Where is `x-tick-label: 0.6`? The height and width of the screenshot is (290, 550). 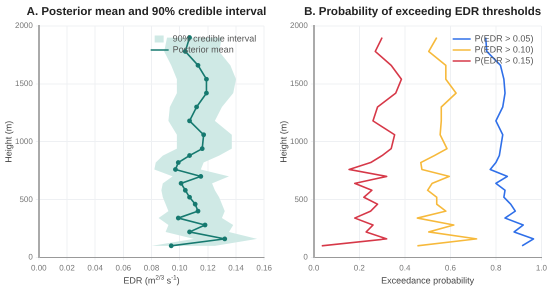
x-tick-label: 0.6 is located at coordinates (450, 267).